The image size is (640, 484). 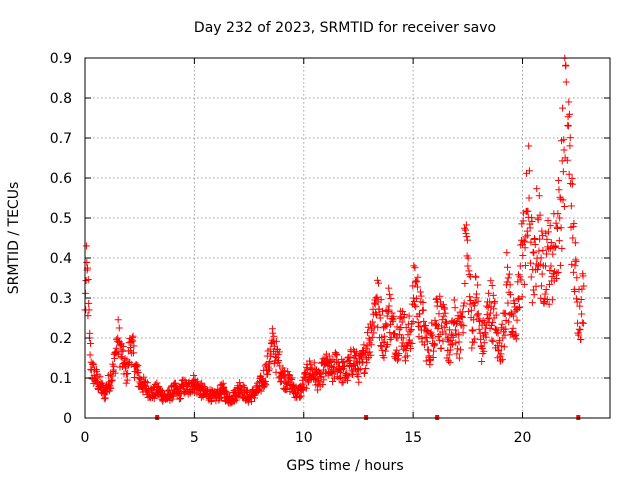 I want to click on x-tick-label: 5, so click(x=194, y=438).